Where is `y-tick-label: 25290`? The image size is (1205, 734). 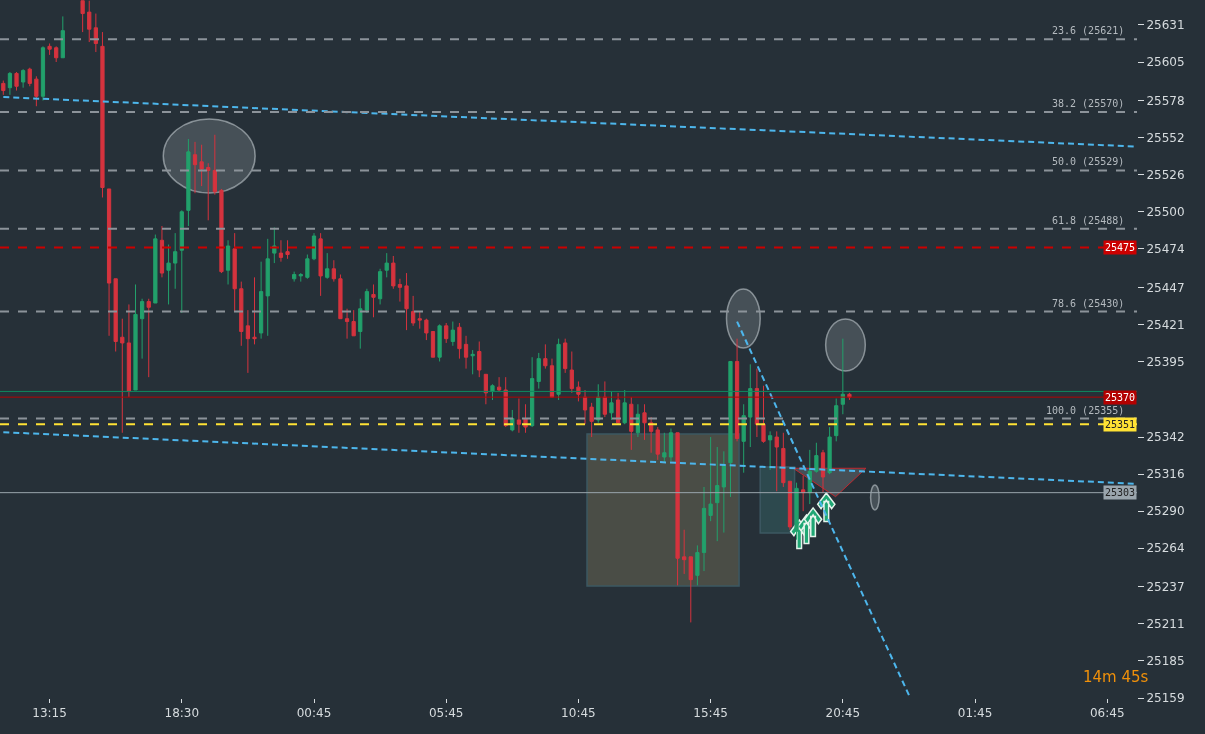 y-tick-label: 25290 is located at coordinates (1165, 511).